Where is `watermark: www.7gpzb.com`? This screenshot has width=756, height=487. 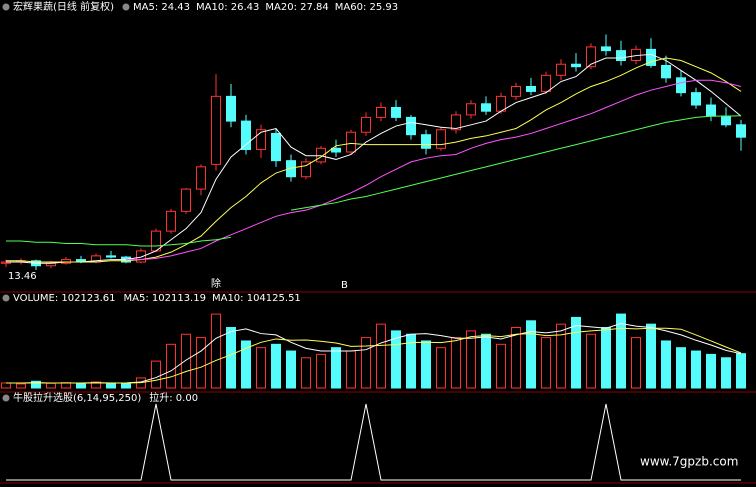
watermark: www.7gpzb.com is located at coordinates (689, 462).